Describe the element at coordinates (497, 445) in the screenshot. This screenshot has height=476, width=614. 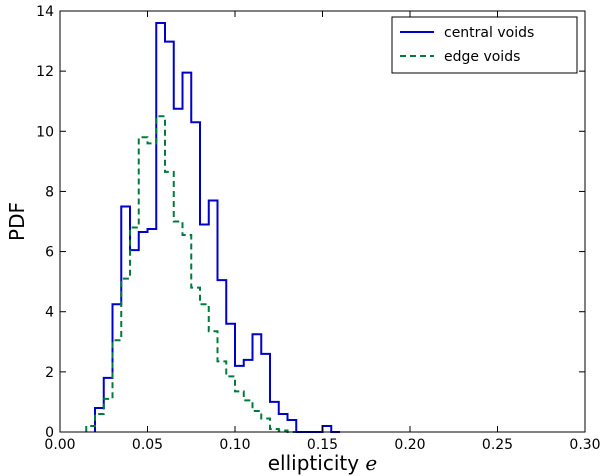
I see `x-tick-label: 0.25` at that location.